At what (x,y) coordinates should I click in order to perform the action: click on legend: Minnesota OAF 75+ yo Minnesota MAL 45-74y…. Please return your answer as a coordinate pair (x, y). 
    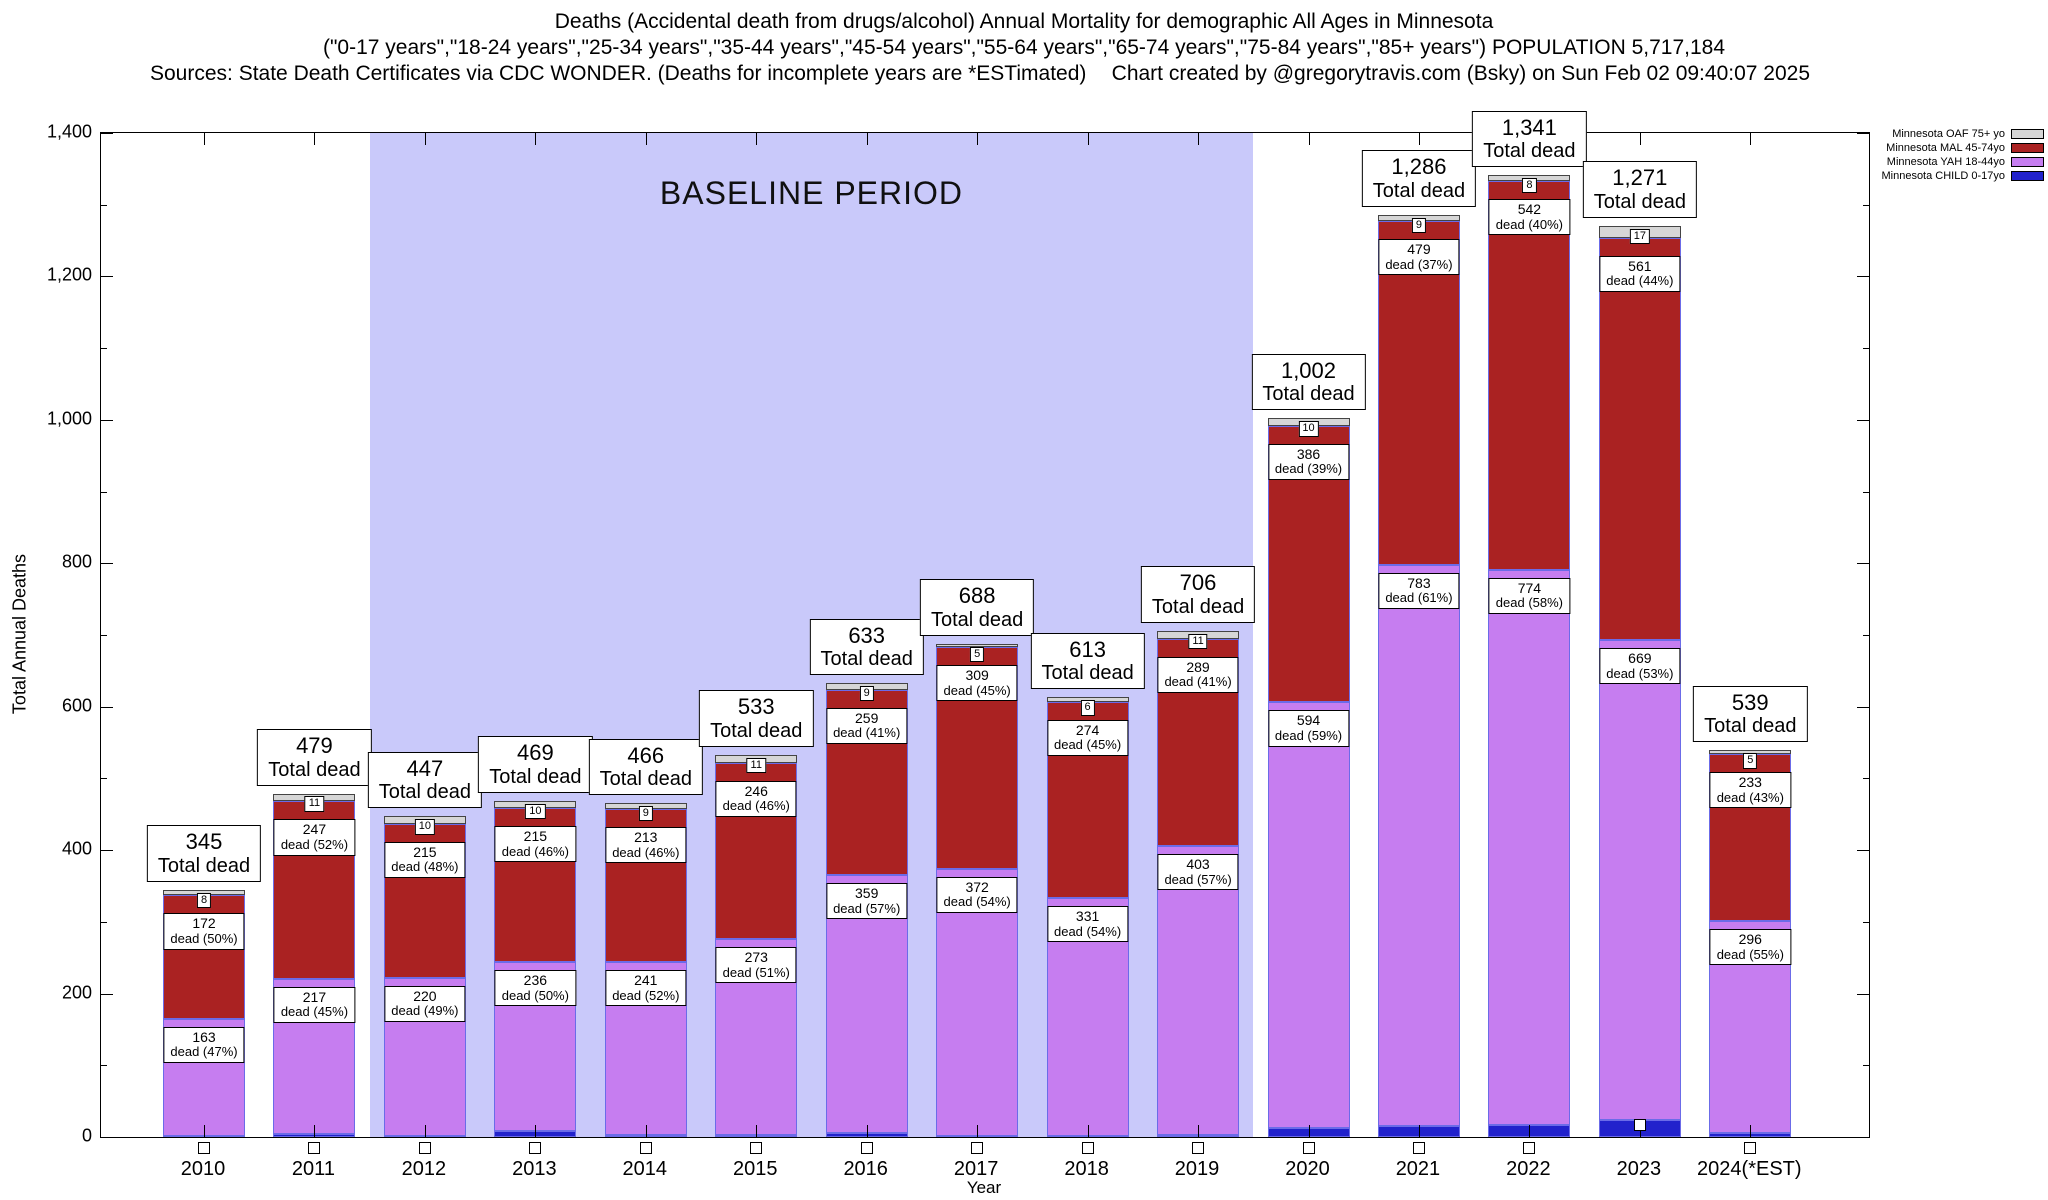
    Looking at the image, I should click on (1962, 156).